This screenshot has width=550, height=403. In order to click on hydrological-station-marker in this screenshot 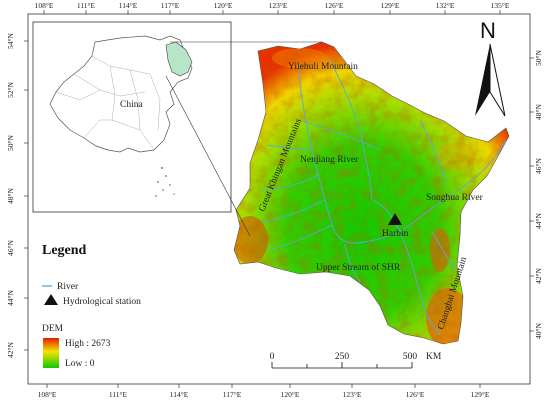, I will do `click(395, 219)`.